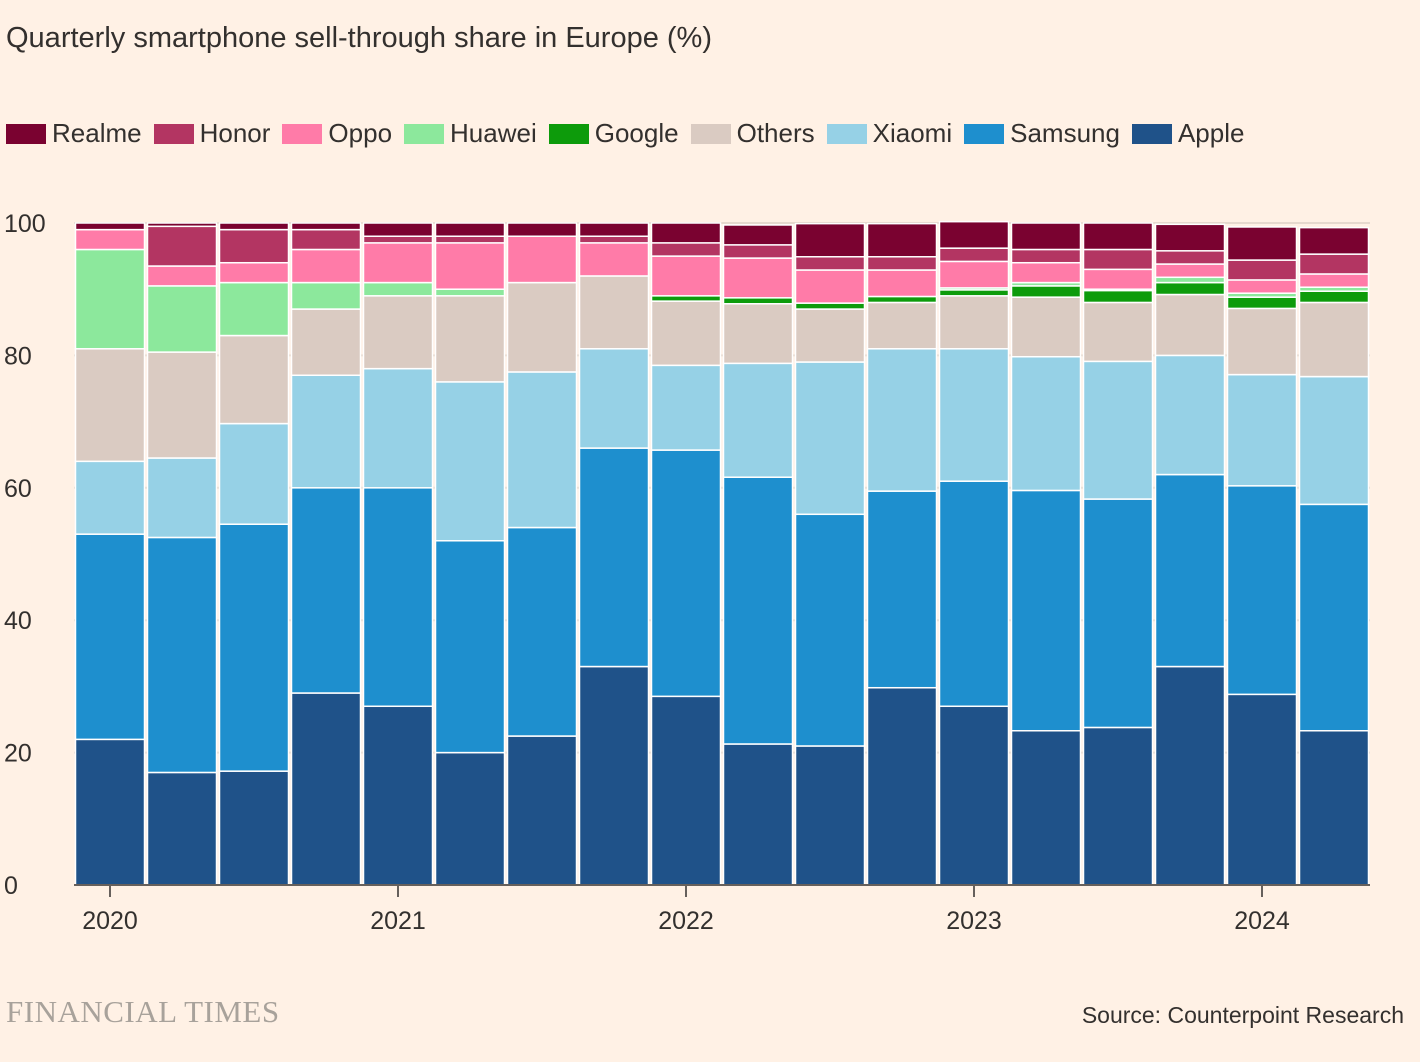 This screenshot has height=1062, width=1420. What do you see at coordinates (211, 133) in the screenshot?
I see `legend-item-honor: Honor` at bounding box center [211, 133].